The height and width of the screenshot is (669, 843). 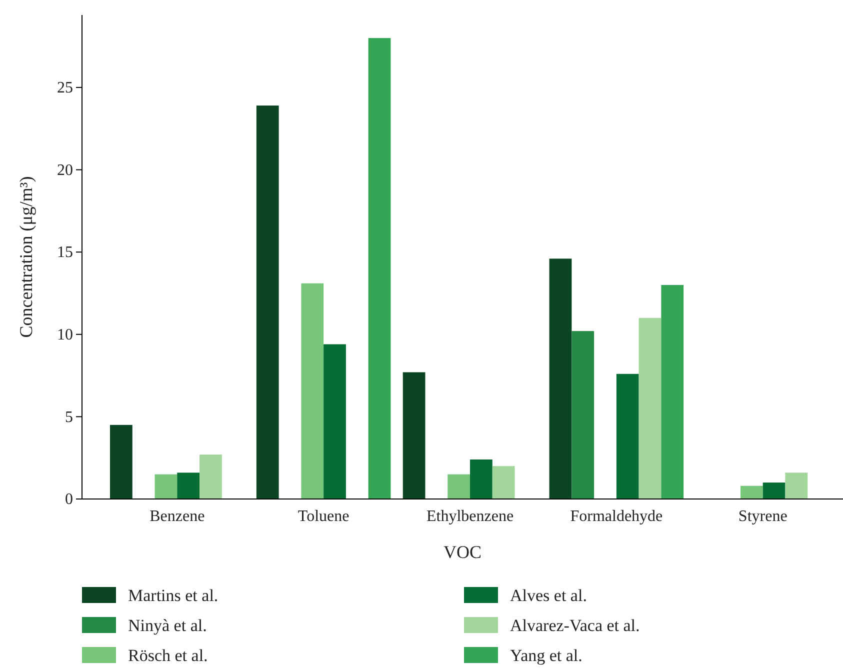 What do you see at coordinates (65, 253) in the screenshot?
I see `y-tick-label: 15` at bounding box center [65, 253].